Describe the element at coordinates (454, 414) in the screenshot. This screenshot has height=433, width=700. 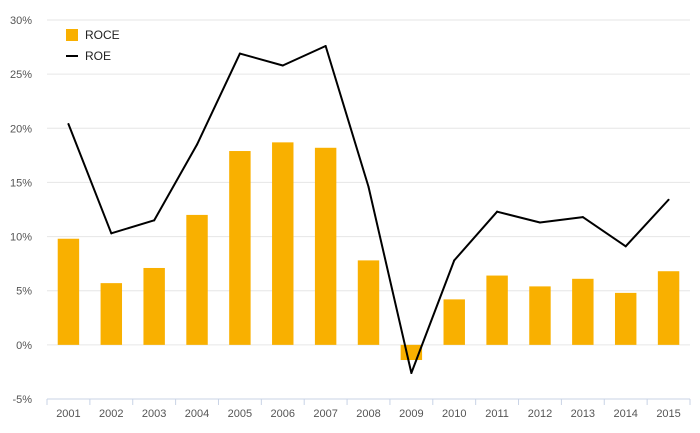
I see `x-tick-label: 2010` at that location.